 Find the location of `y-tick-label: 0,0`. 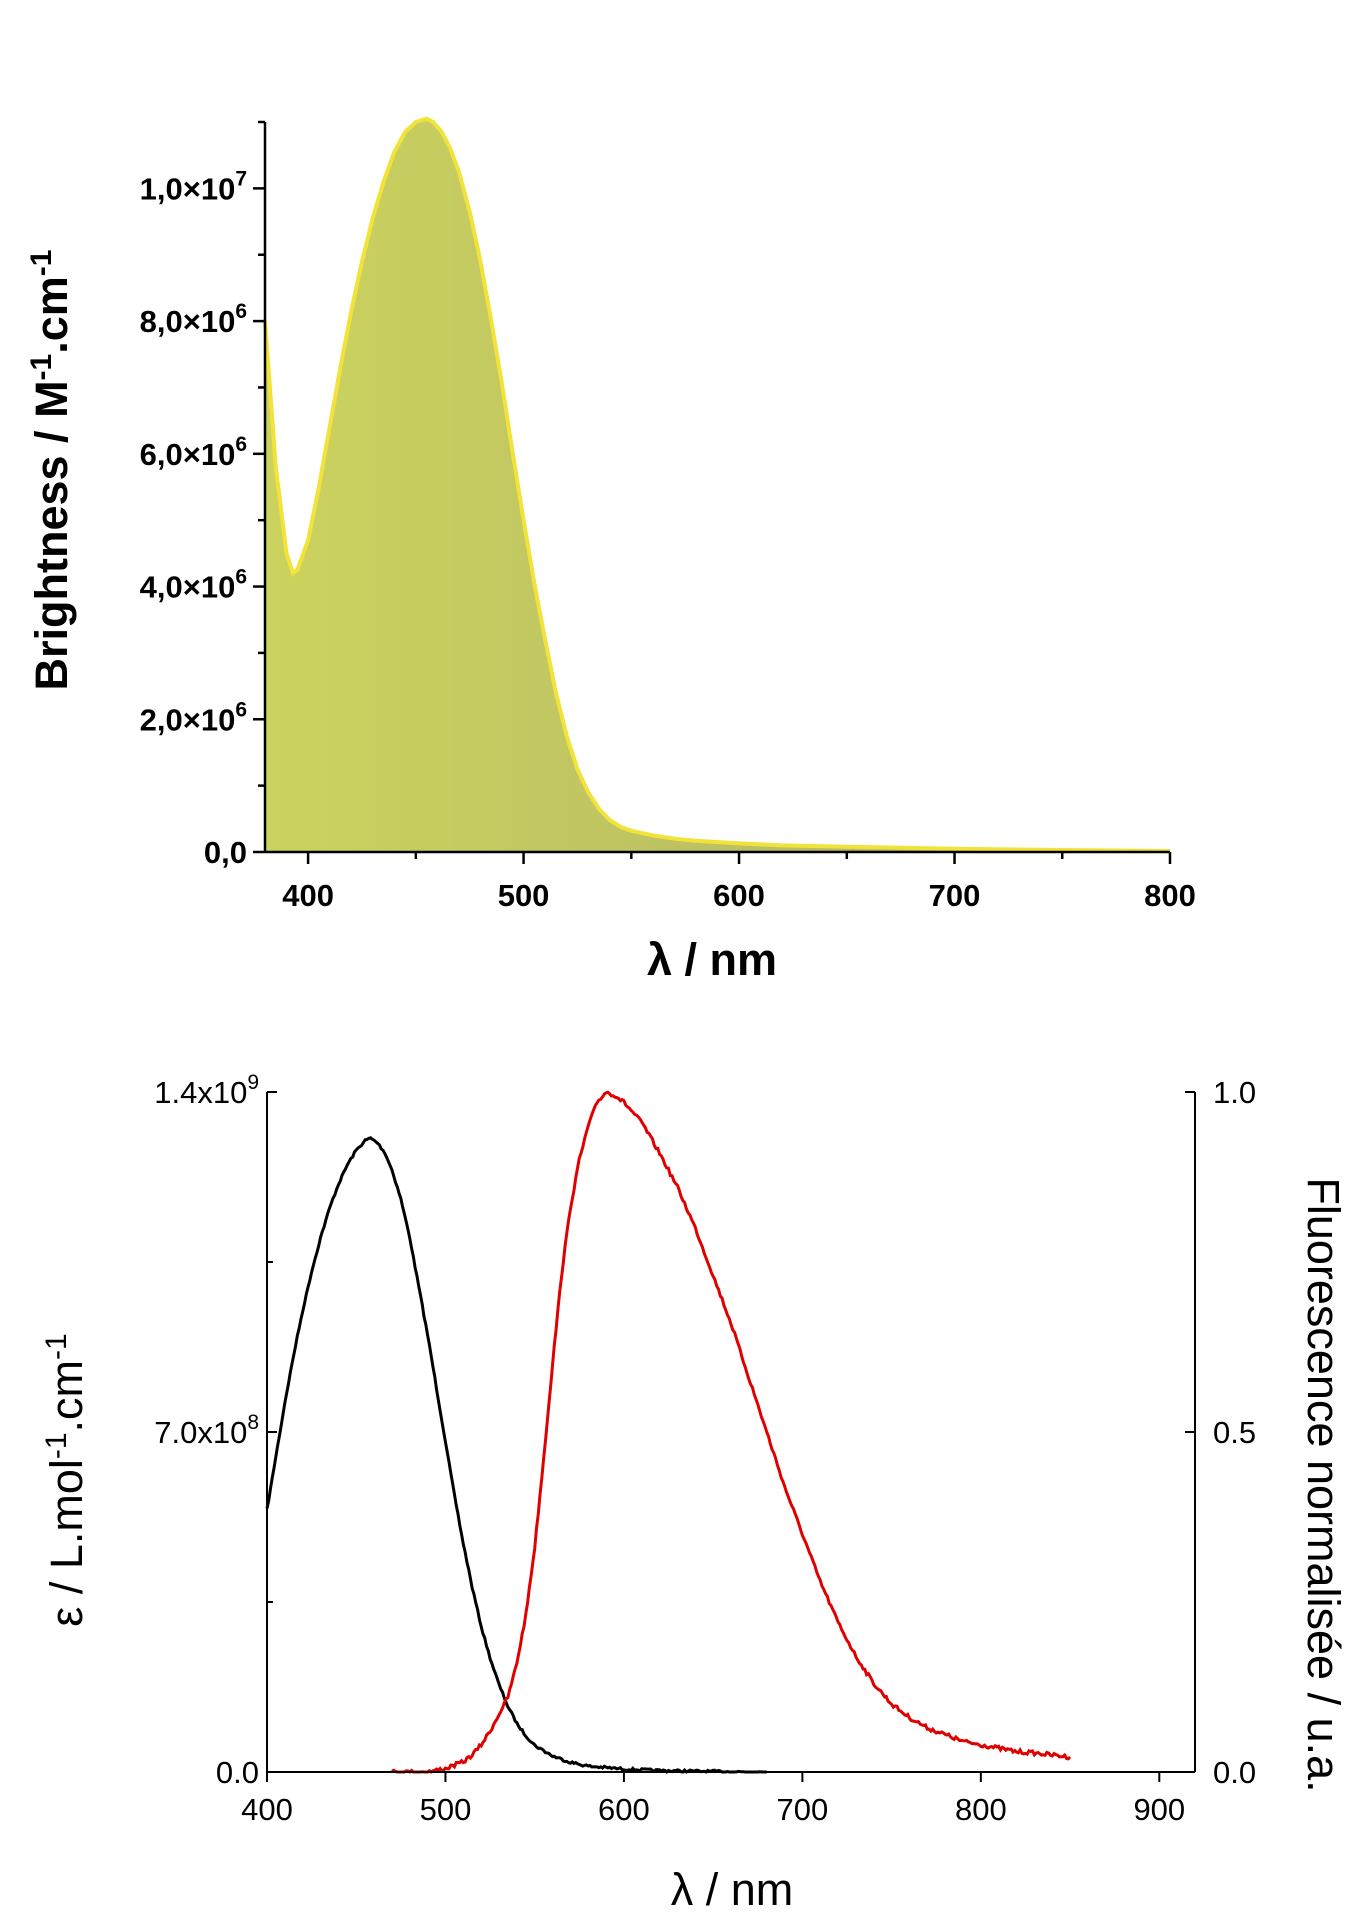

y-tick-label: 0,0 is located at coordinates (225, 852).